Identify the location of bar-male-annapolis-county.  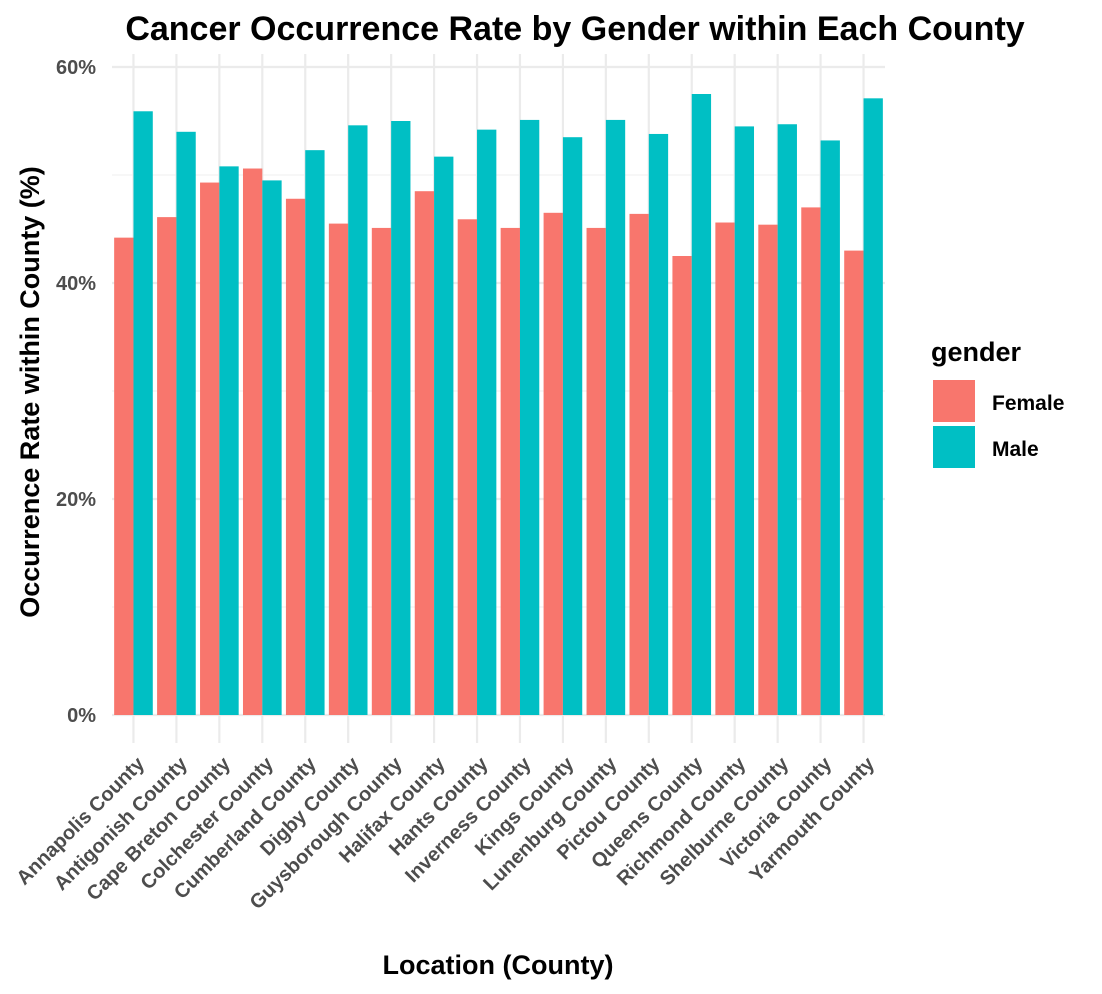
(143, 413).